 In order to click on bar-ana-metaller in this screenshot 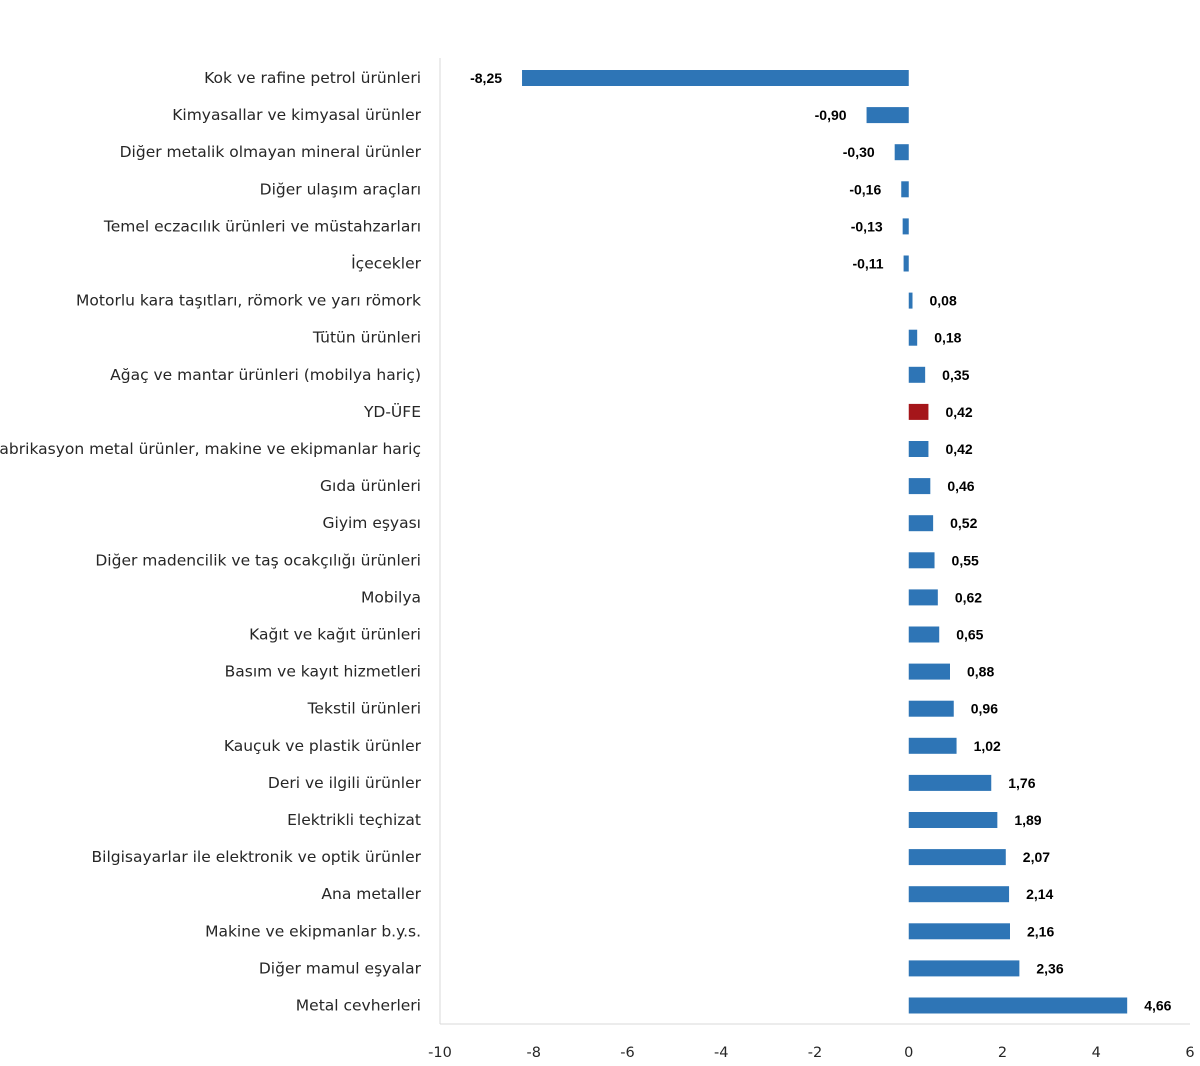, I will do `click(959, 894)`.